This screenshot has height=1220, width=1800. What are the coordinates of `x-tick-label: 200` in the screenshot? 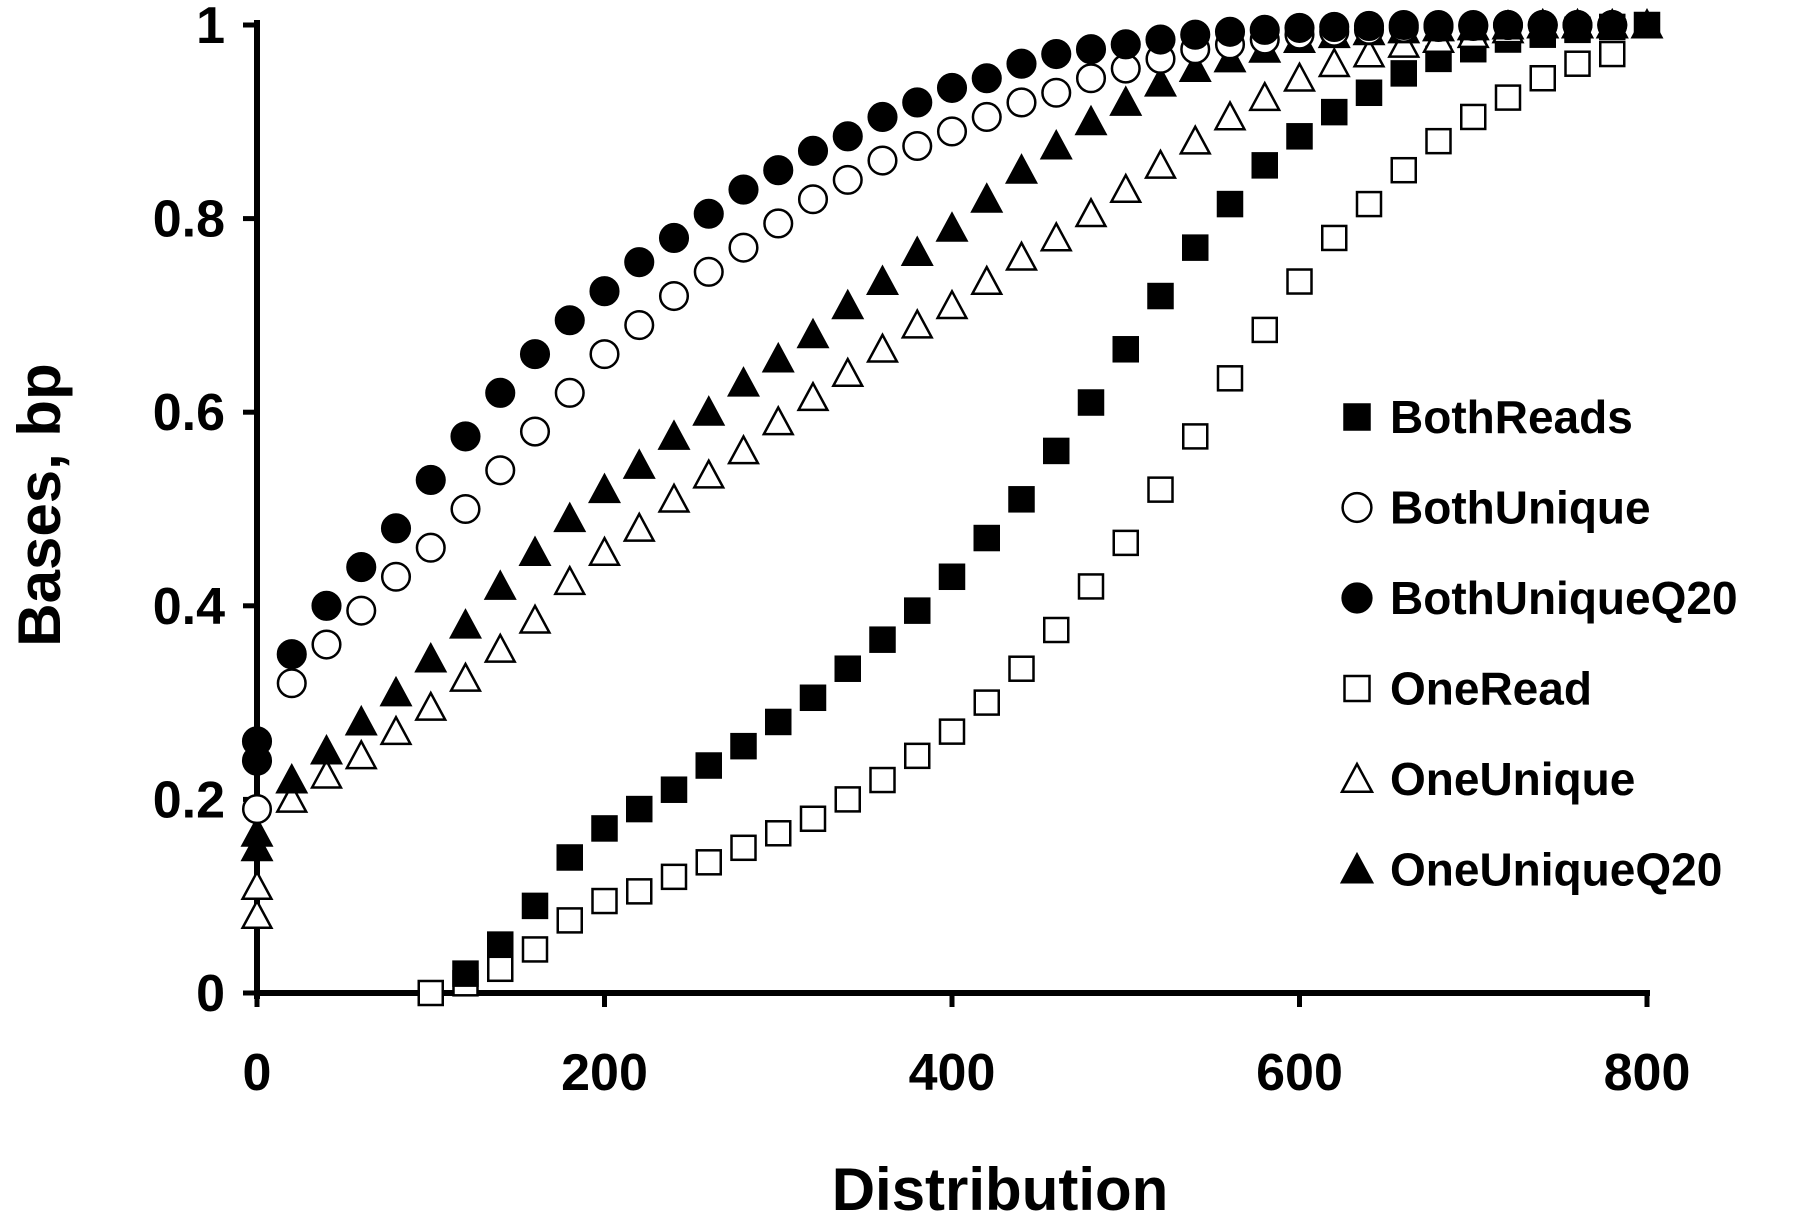 It's located at (604, 1073).